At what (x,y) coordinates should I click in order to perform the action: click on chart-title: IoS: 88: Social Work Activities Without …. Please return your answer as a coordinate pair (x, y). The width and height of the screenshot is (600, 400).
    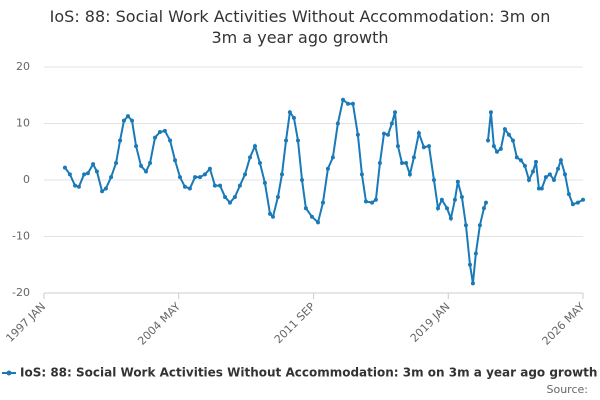
    Looking at the image, I should click on (300, 27).